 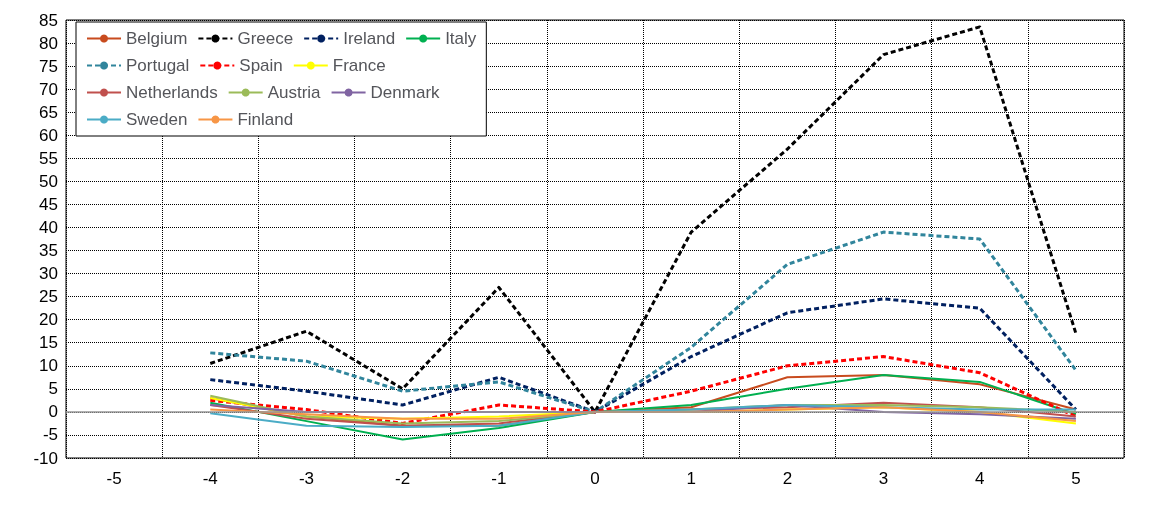 What do you see at coordinates (403, 478) in the screenshot?
I see `x-tick-label: -2` at bounding box center [403, 478].